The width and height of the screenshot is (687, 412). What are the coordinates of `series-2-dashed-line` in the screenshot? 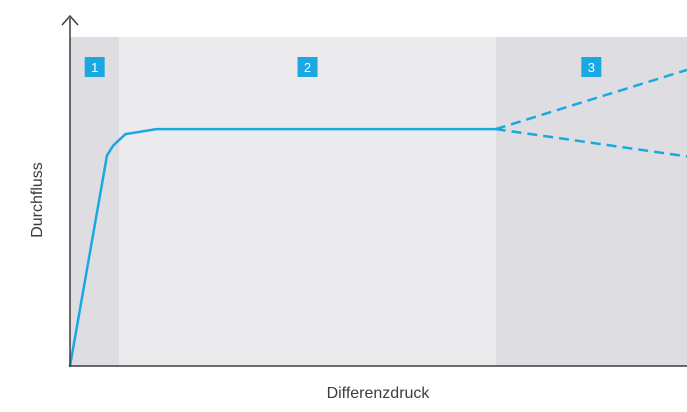 It's located at (591, 99).